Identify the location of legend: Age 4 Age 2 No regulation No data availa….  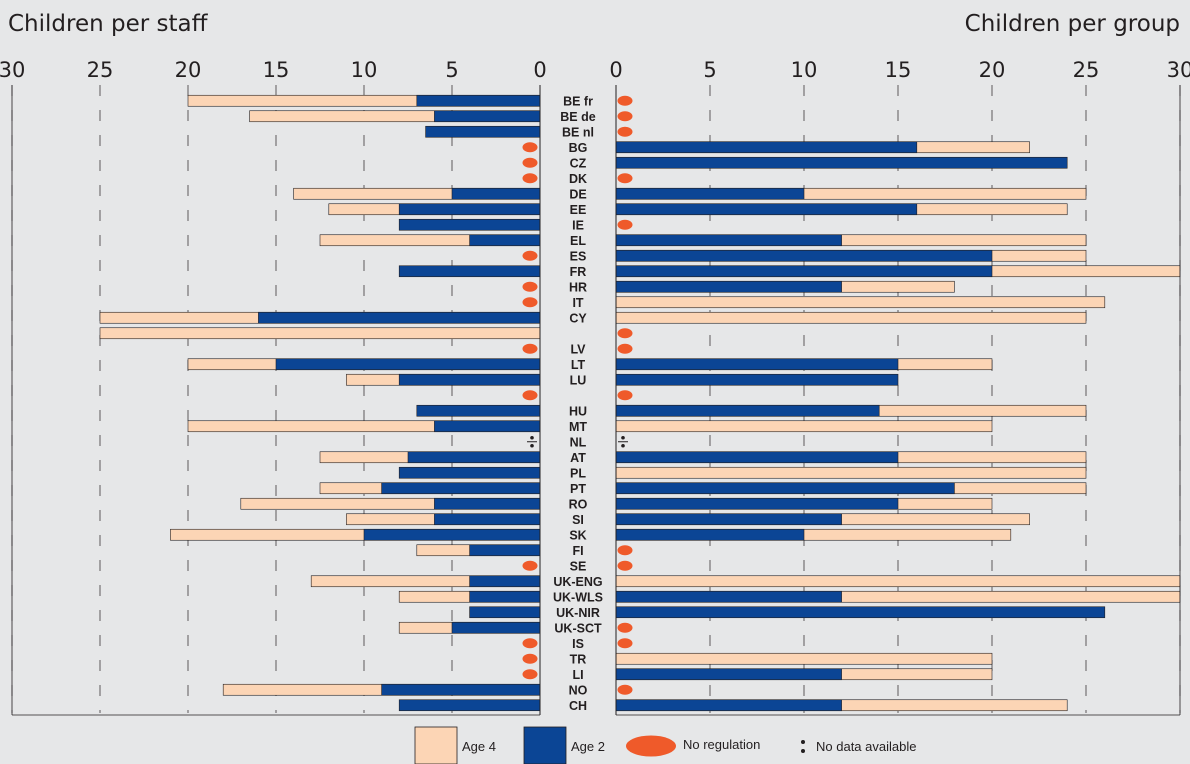
(665, 745).